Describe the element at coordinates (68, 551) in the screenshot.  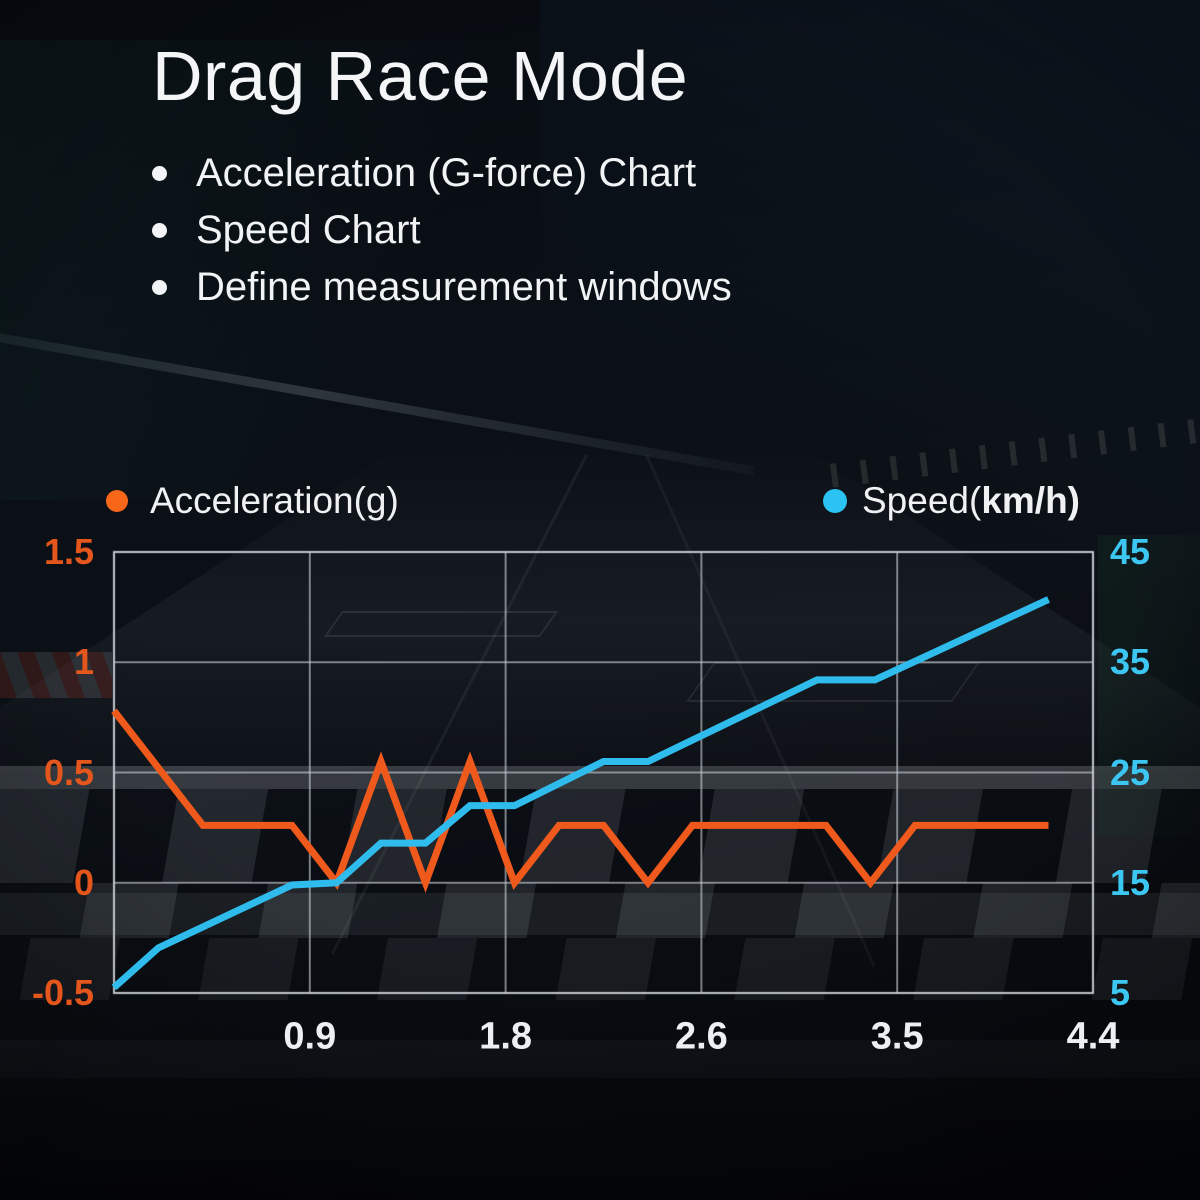
I see `left-axis-tick: 1.5` at that location.